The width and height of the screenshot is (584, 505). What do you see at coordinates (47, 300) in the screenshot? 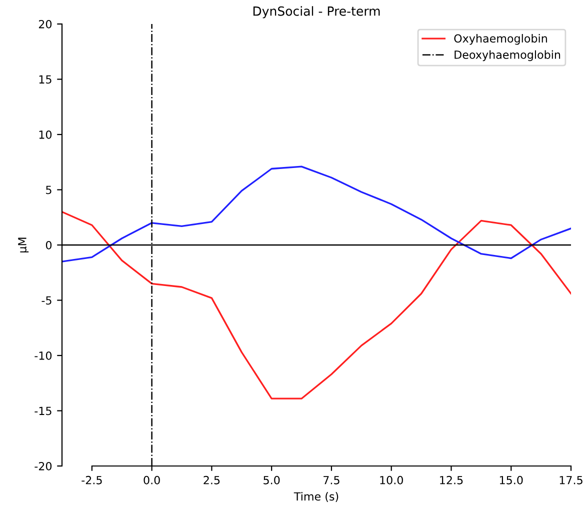
I see `y-tick-label: -5` at bounding box center [47, 300].